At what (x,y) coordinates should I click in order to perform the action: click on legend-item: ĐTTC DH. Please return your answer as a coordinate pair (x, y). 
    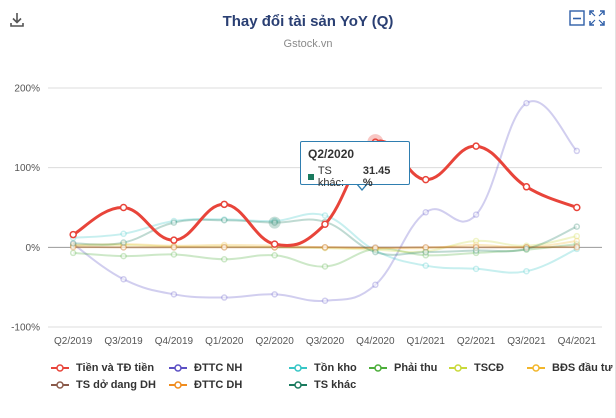
    Looking at the image, I should click on (205, 385).